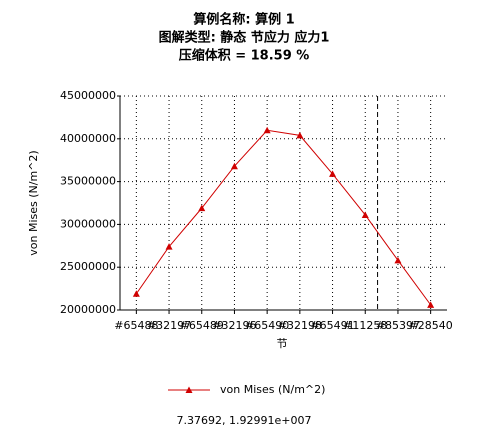  What do you see at coordinates (365, 325) in the screenshot?
I see `x-tick-label: #11258` at bounding box center [365, 325].